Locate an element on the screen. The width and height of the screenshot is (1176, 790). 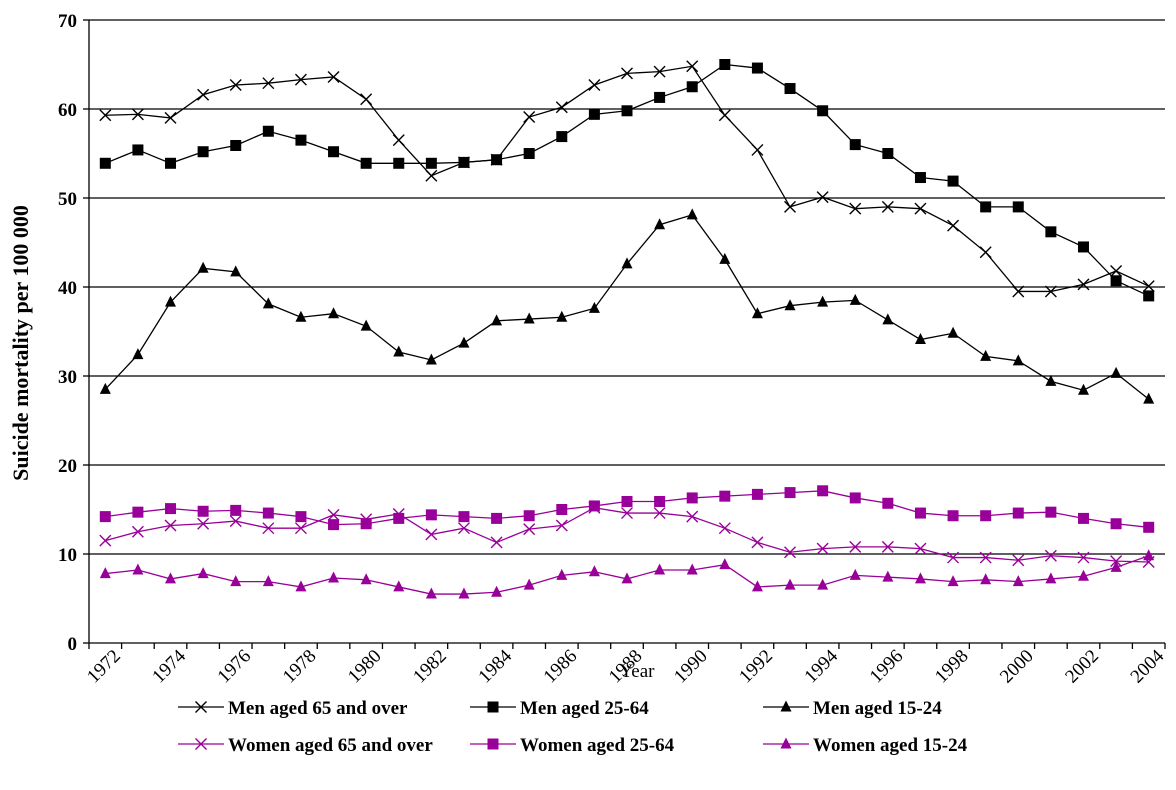
y-tick-label: 60 is located at coordinates (67, 110).